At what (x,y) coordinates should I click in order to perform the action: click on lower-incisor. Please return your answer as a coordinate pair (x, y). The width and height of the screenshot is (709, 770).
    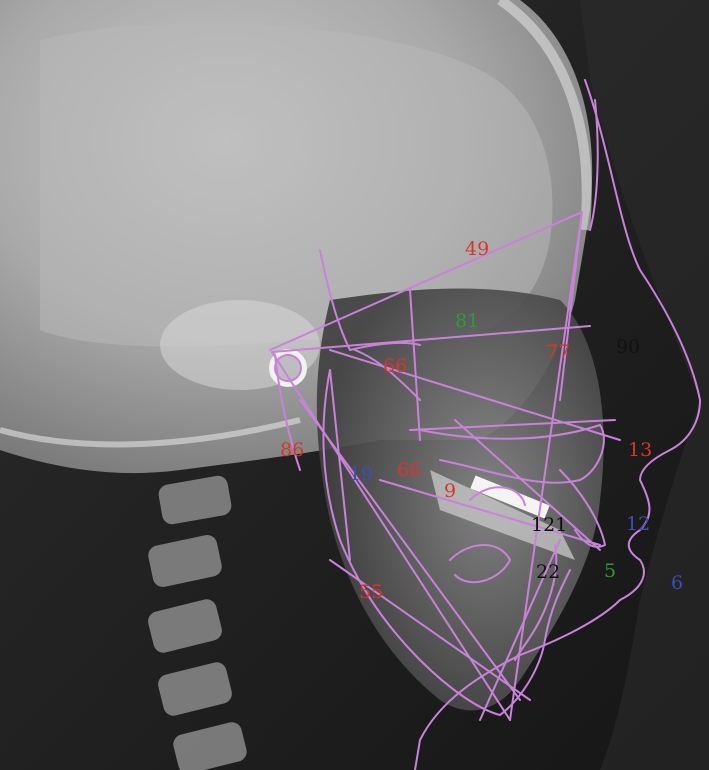
    Looking at the image, I should click on (536, 602).